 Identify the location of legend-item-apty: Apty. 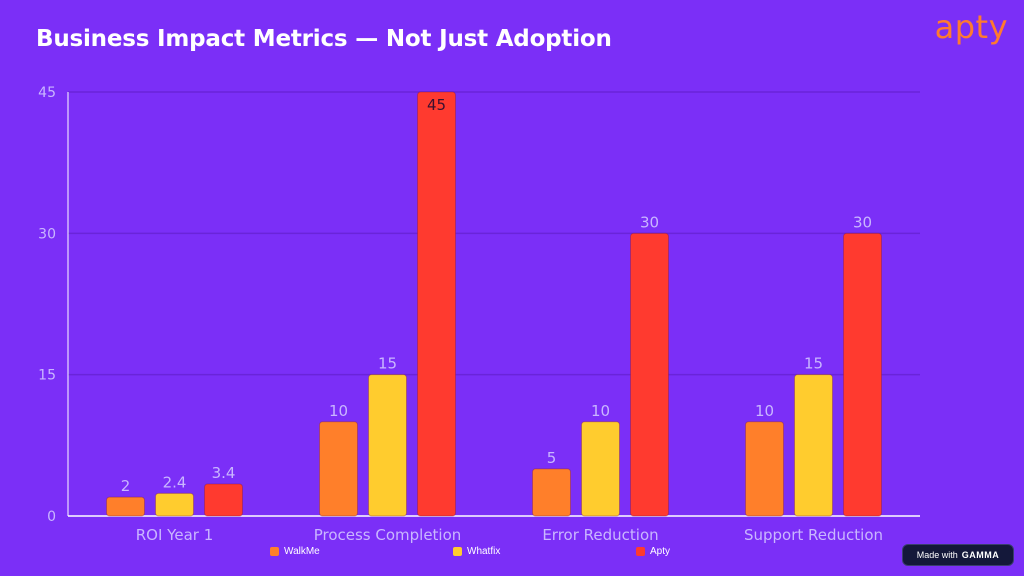
(653, 551).